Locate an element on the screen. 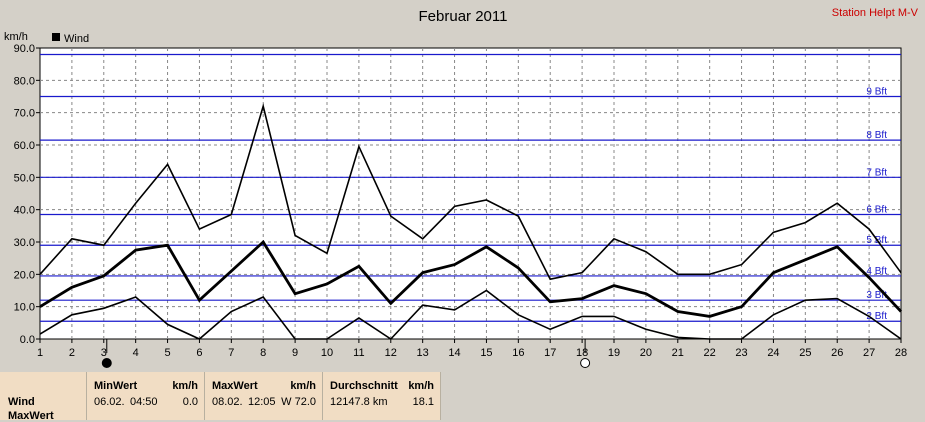 The image size is (925, 422). stats-avg-cell: Durchschnitt km/h 12147.8 km 18.1 is located at coordinates (382, 396).